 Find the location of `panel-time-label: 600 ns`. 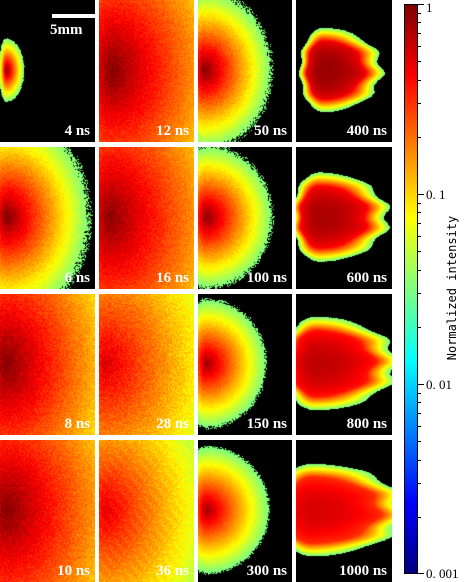

panel-time-label: 600 ns is located at coordinates (366, 278).